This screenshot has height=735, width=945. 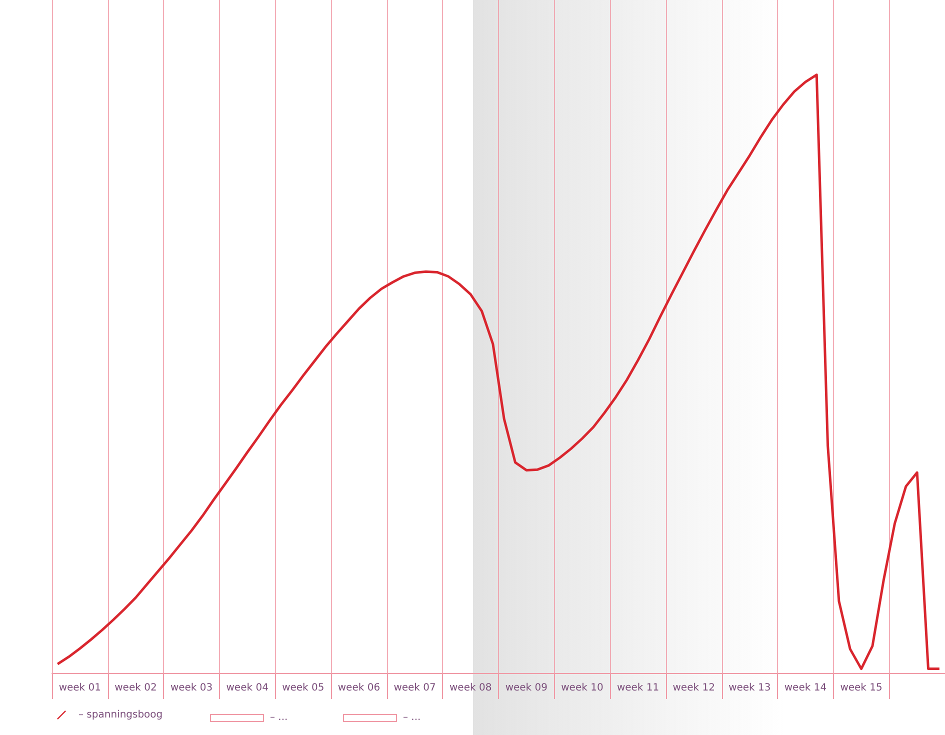 What do you see at coordinates (693, 688) in the screenshot?
I see `x-tick-label: week 12` at bounding box center [693, 688].